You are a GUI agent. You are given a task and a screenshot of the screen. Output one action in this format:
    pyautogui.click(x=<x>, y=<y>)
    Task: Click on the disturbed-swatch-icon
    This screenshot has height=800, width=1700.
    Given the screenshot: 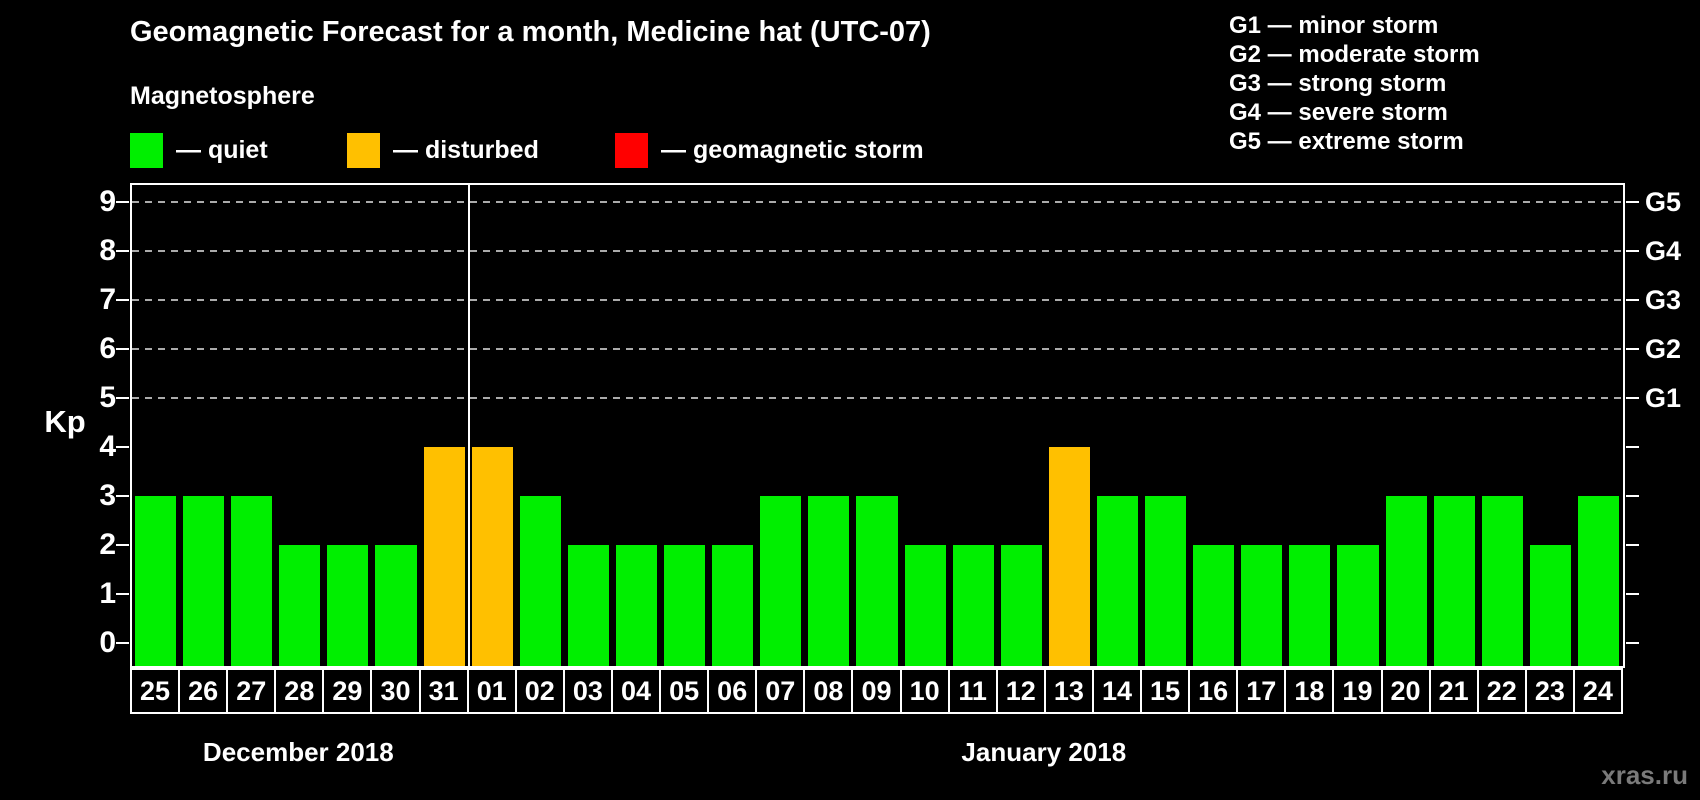 What is the action you would take?
    pyautogui.click(x=363, y=150)
    